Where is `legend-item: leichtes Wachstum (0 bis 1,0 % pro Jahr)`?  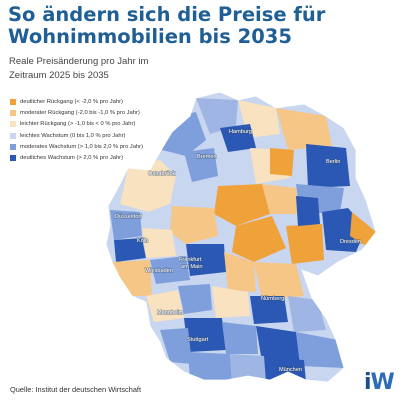 legend-item: leichtes Wachstum (0 bis 1,0 % pro Jahr) is located at coordinates (97, 135).